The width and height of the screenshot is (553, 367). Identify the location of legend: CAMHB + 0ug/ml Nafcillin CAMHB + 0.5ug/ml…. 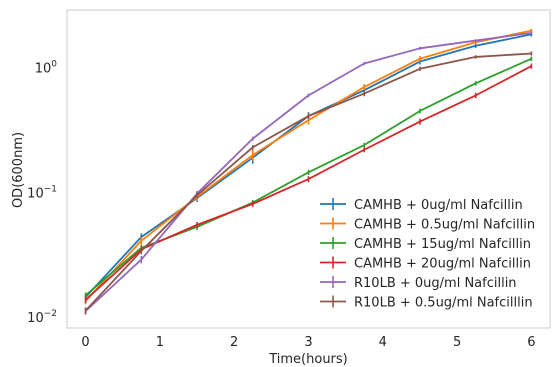
(427, 254).